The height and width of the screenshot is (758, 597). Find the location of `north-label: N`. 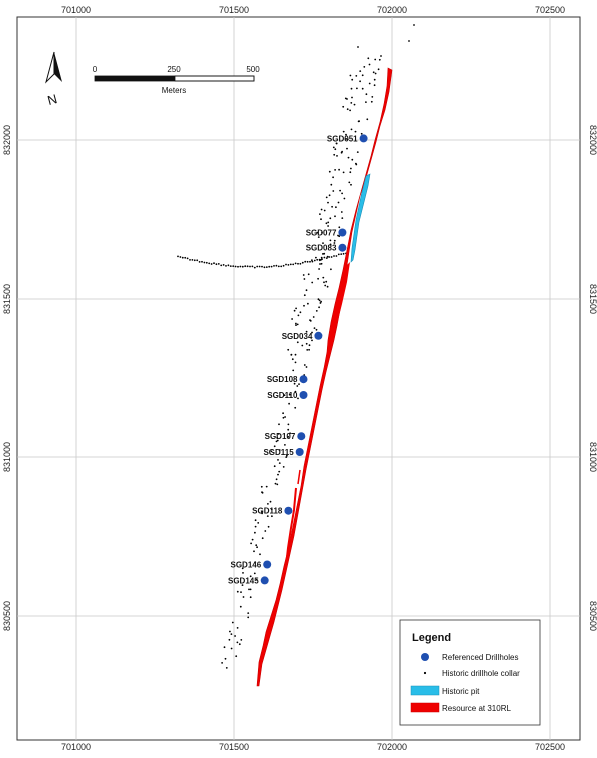

north-label: N is located at coordinates (52, 99).